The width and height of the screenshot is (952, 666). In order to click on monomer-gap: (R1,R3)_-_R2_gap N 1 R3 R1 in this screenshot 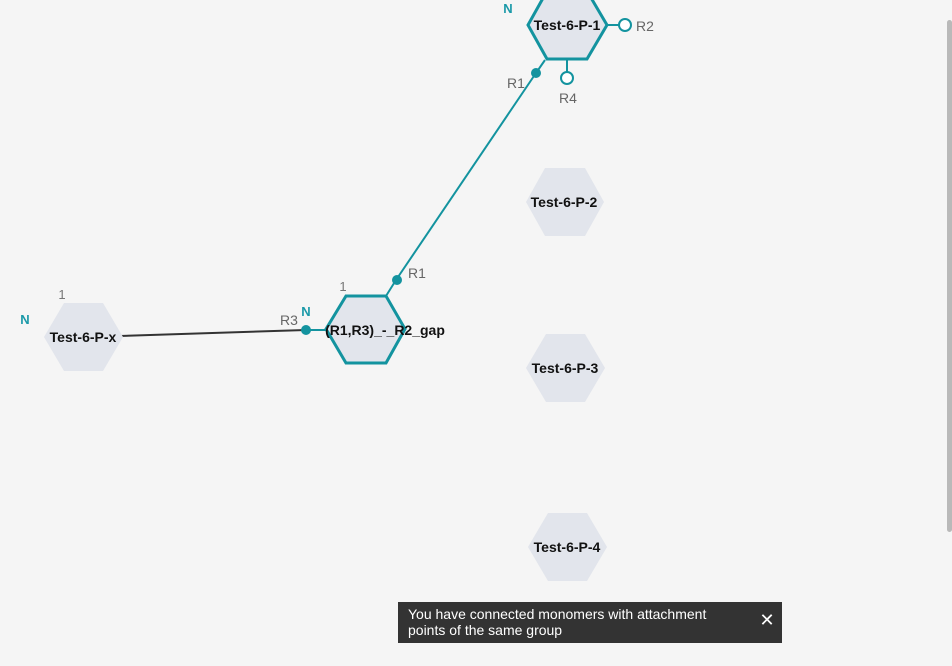, I will do `click(362, 315)`.